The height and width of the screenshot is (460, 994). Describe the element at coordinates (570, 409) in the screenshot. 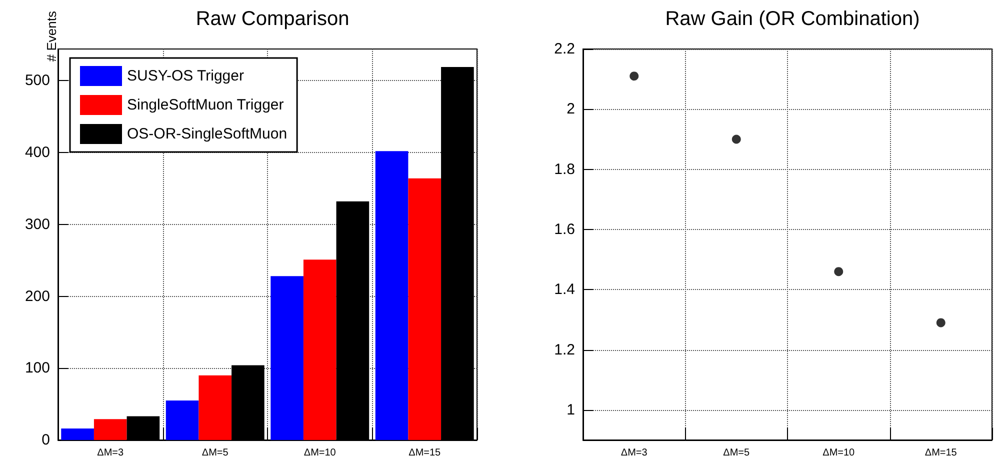

I see `y-tick-label: 1` at that location.